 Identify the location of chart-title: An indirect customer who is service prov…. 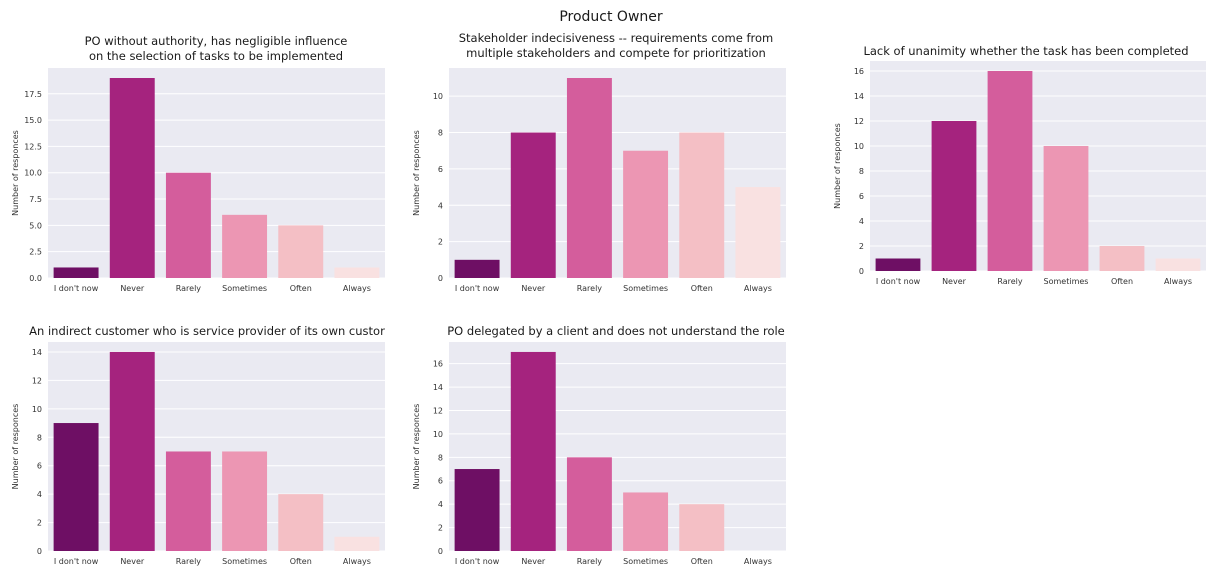
(207, 331).